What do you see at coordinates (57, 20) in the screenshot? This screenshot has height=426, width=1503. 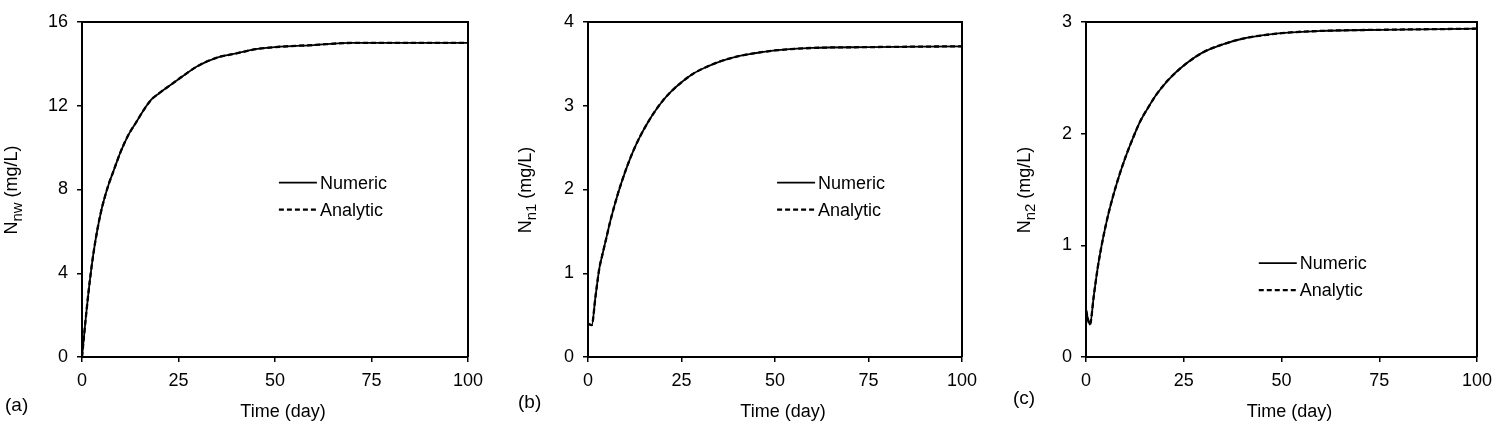 I see `y-tick-label: 16` at bounding box center [57, 20].